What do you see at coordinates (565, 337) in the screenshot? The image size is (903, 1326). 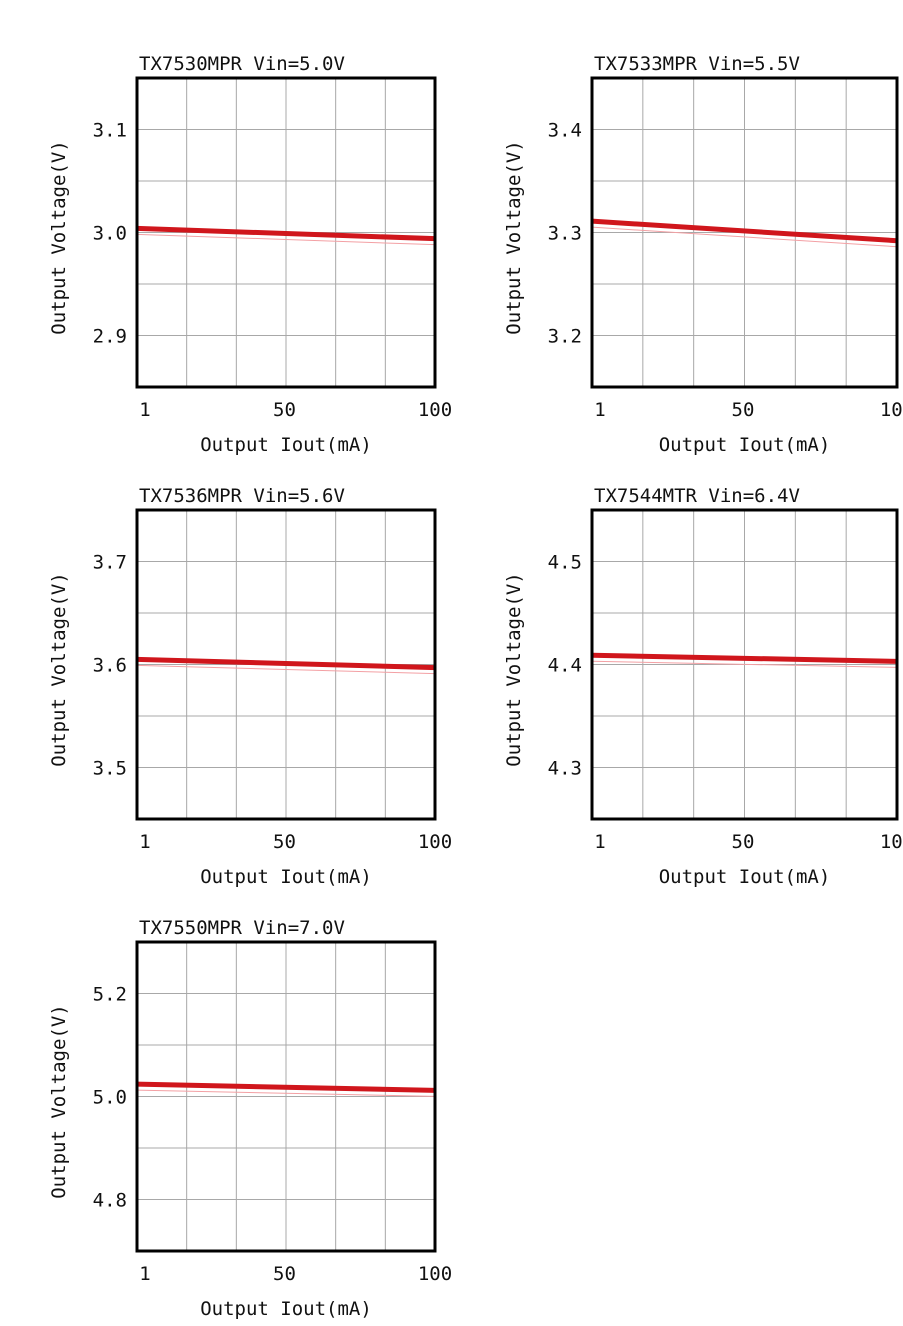 I see `y-tick-label: 3.2` at bounding box center [565, 337].